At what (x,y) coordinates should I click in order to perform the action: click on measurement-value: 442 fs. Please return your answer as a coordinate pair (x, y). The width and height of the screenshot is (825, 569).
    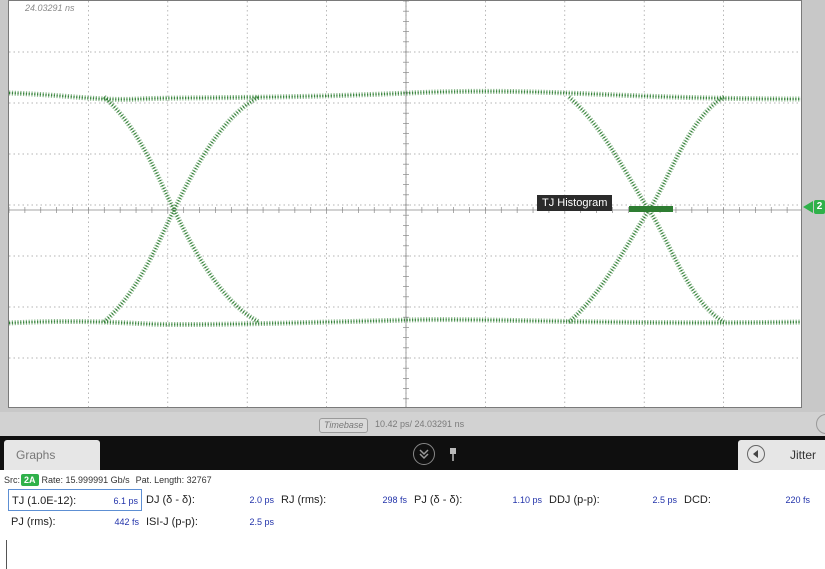
    Looking at the image, I should click on (126, 522).